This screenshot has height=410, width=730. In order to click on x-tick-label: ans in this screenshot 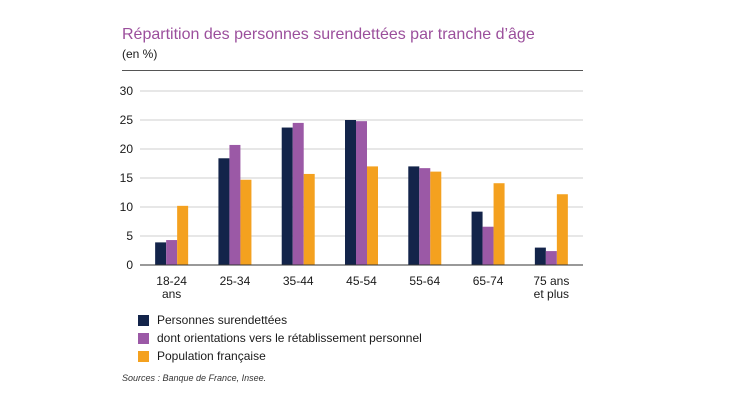, I will do `click(171, 294)`.